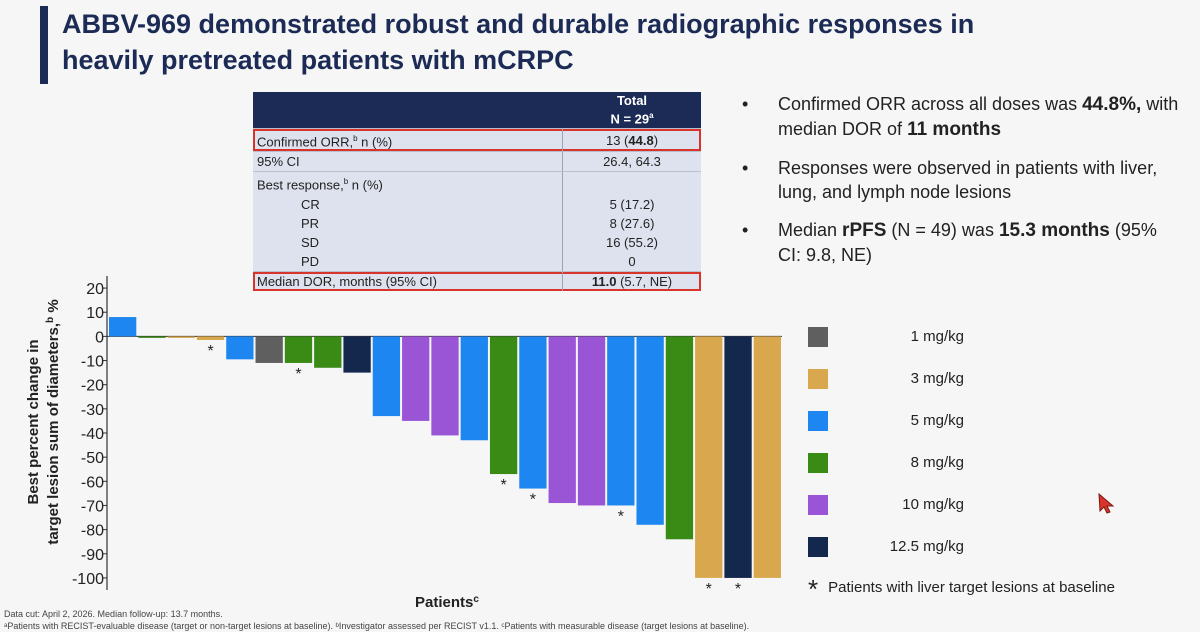 The height and width of the screenshot is (632, 1200). Describe the element at coordinates (92, 362) in the screenshot. I see `y-tick-label: -10` at that location.